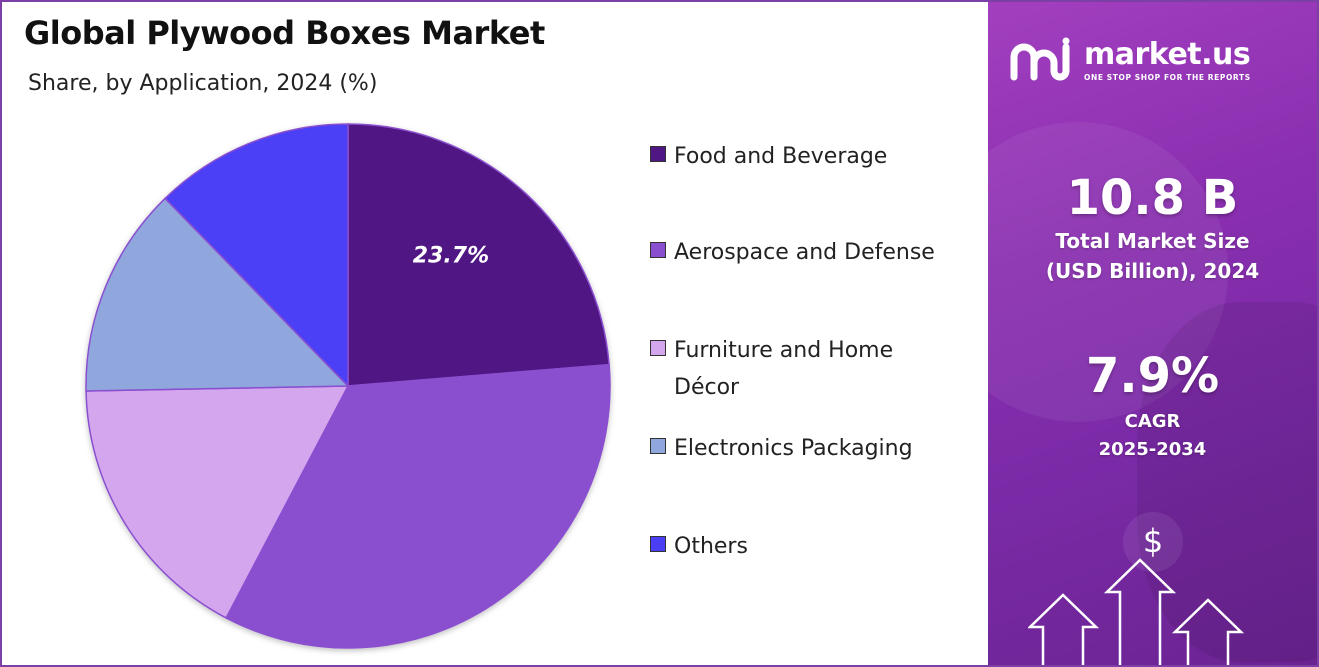  Describe the element at coordinates (658, 348) in the screenshot. I see `legend-swatch-furniture-and-home-decor` at that location.